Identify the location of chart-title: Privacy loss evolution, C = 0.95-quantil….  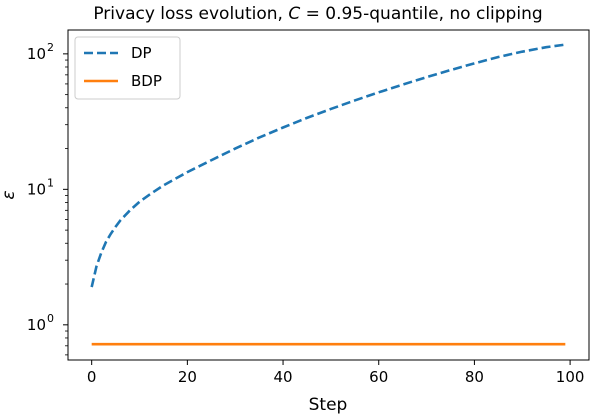
(317, 14).